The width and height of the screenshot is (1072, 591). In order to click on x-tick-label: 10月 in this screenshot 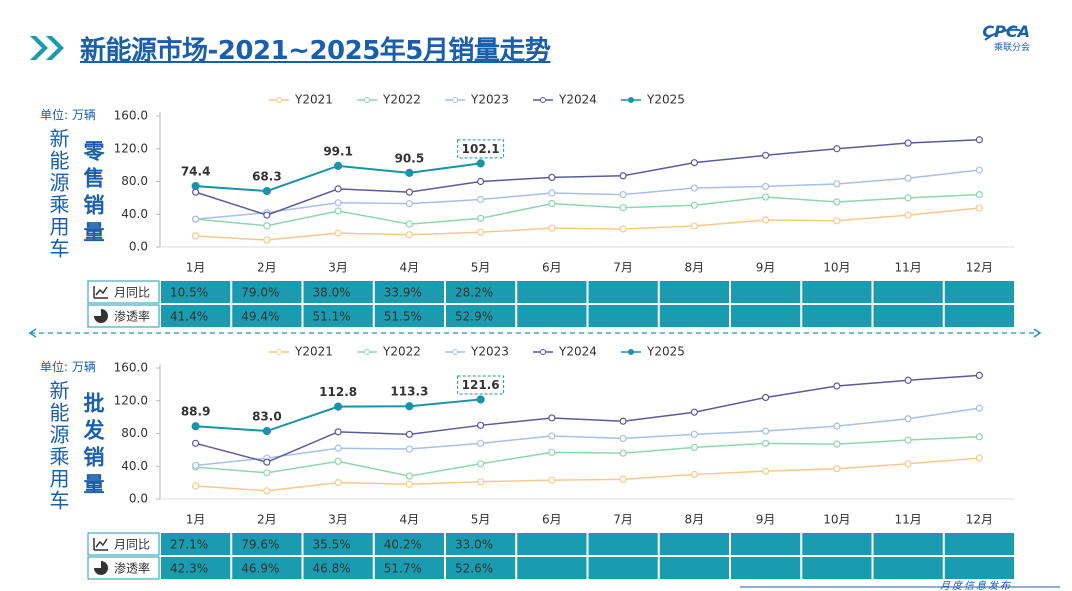, I will do `click(836, 268)`.